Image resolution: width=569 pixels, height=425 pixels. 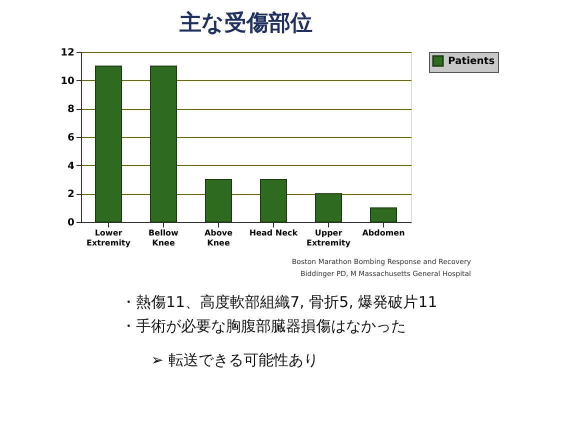 What do you see at coordinates (234, 360) in the screenshot?
I see `text: ➢ 転送できる可能性あり` at bounding box center [234, 360].